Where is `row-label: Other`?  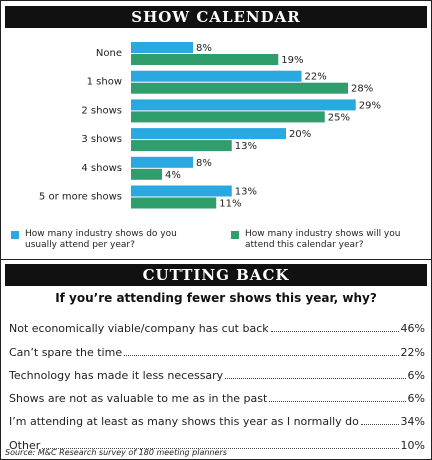 row-label: Other is located at coordinates (25, 445).